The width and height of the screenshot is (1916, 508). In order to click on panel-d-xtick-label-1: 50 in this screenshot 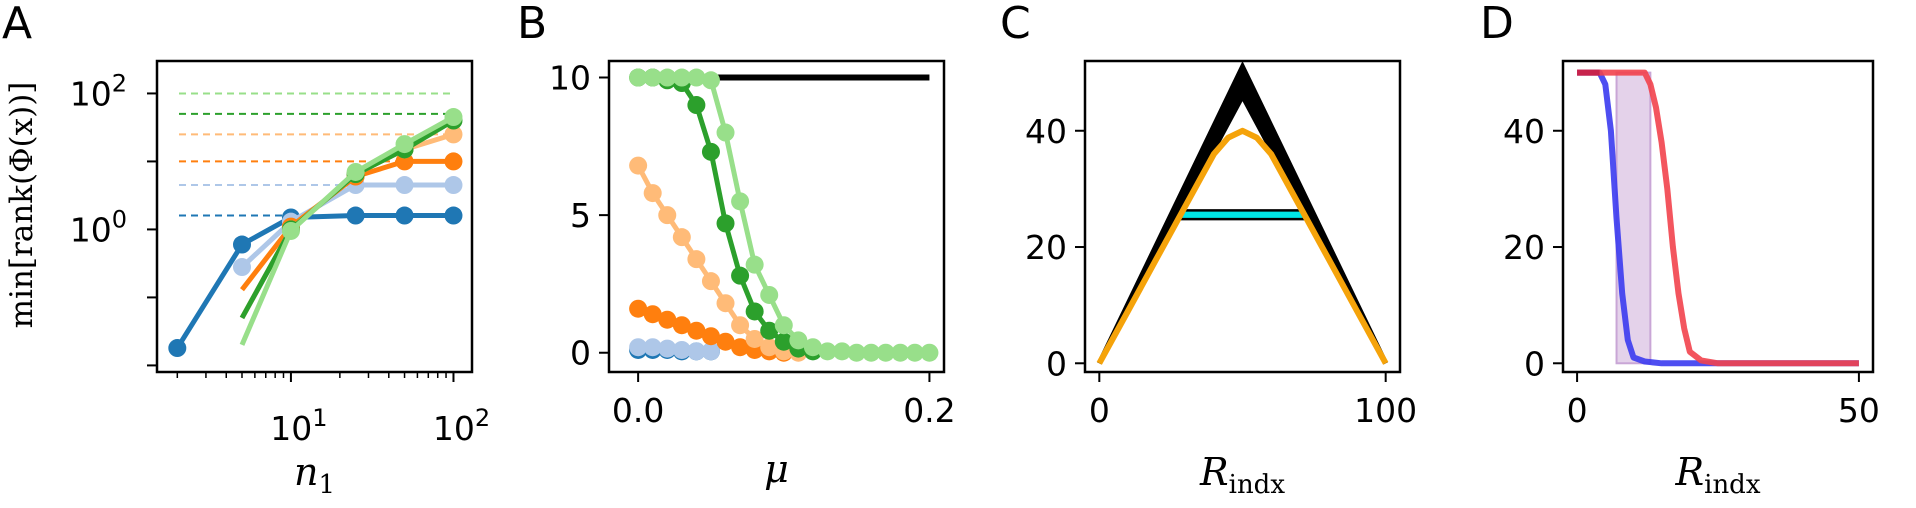, I will do `click(1859, 410)`.